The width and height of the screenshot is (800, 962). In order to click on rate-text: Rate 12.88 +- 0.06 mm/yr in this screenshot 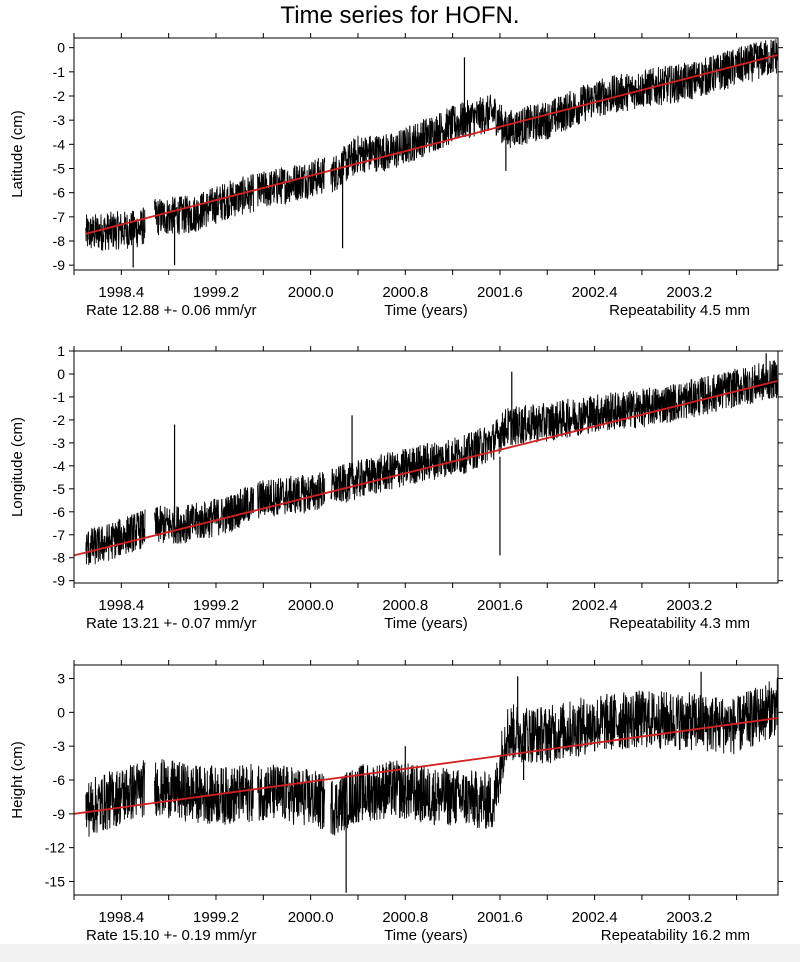, I will do `click(171, 310)`.